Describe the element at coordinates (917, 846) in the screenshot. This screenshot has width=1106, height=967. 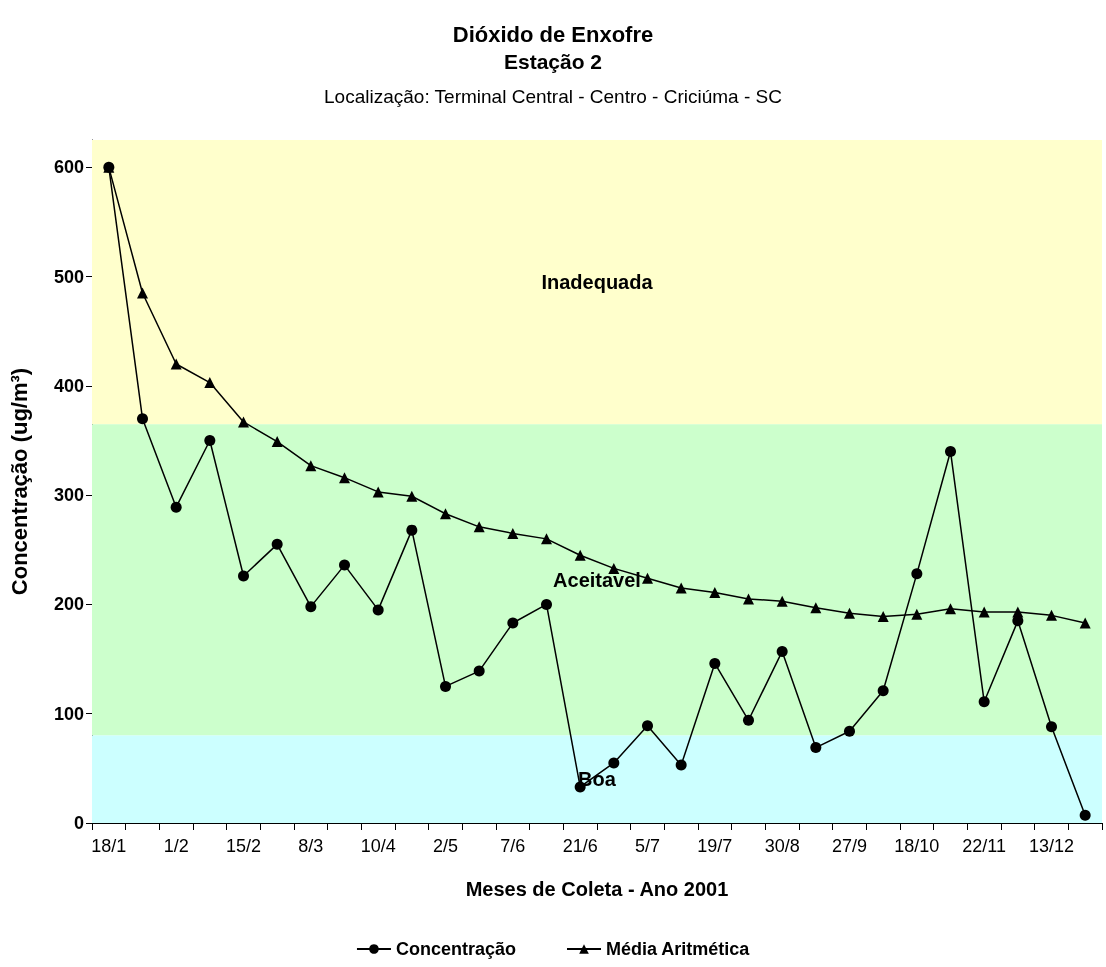
I see `x-tick-label: 18/10` at that location.